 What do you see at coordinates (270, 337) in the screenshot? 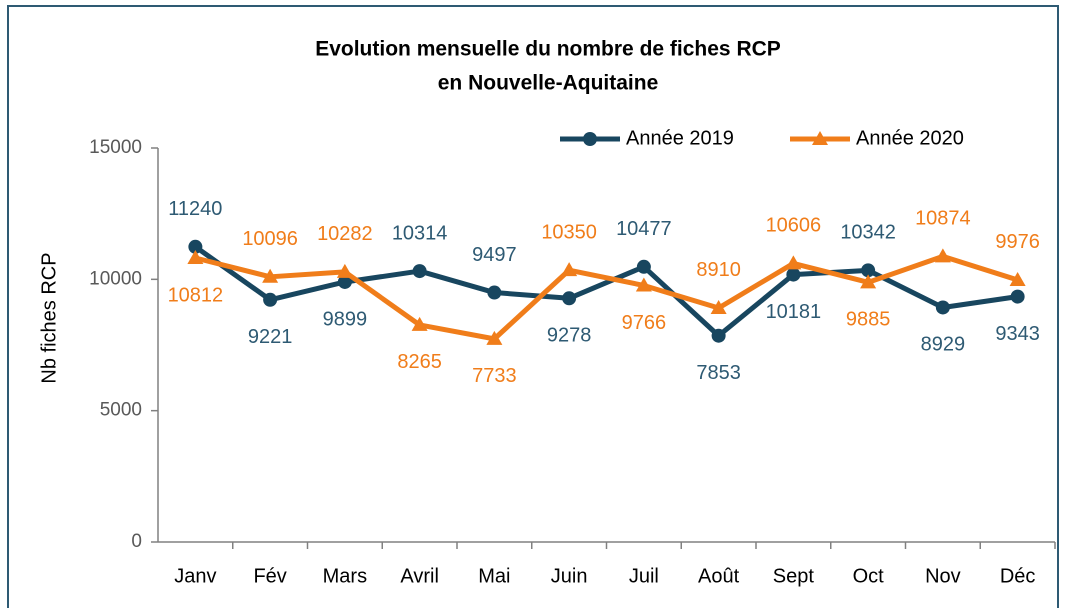
I see `data-label: 9221` at bounding box center [270, 337].